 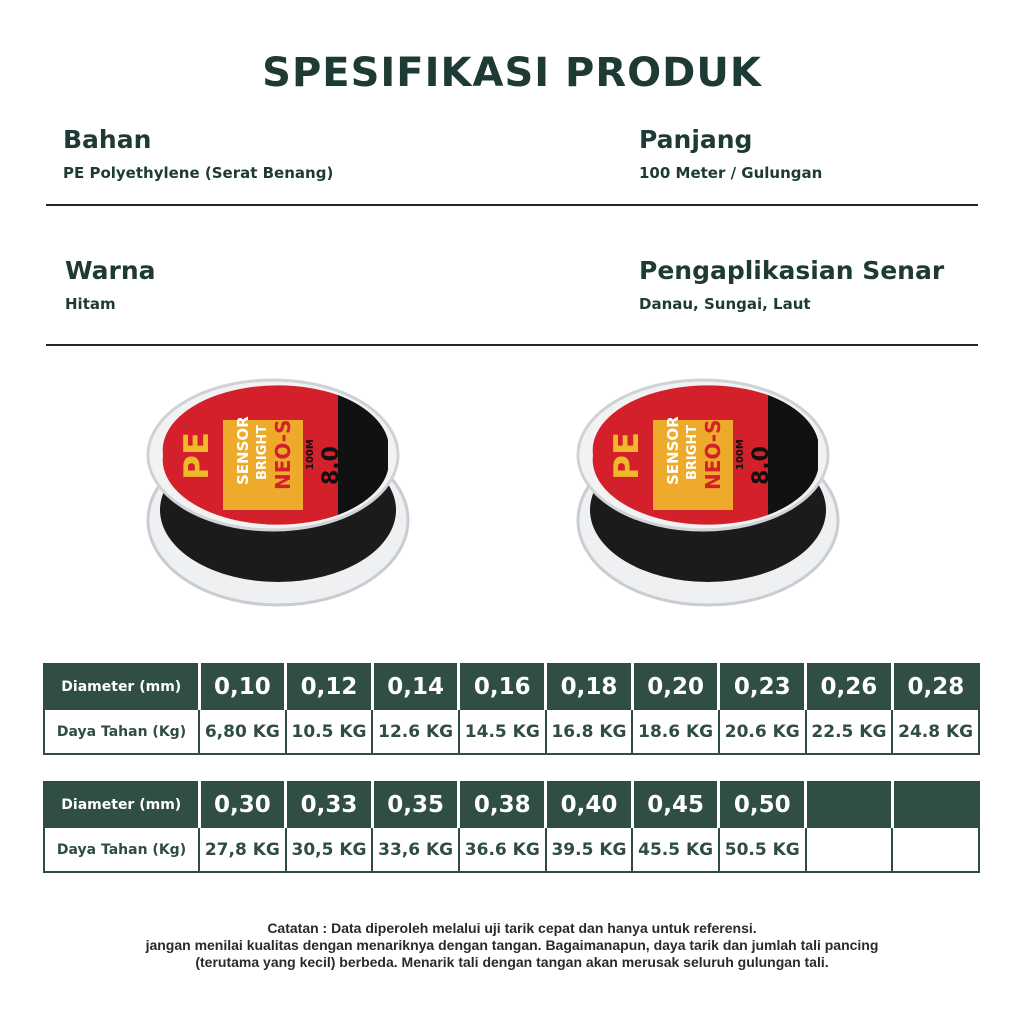 I want to click on strength-cell: 50.5 KG, so click(x=762, y=849).